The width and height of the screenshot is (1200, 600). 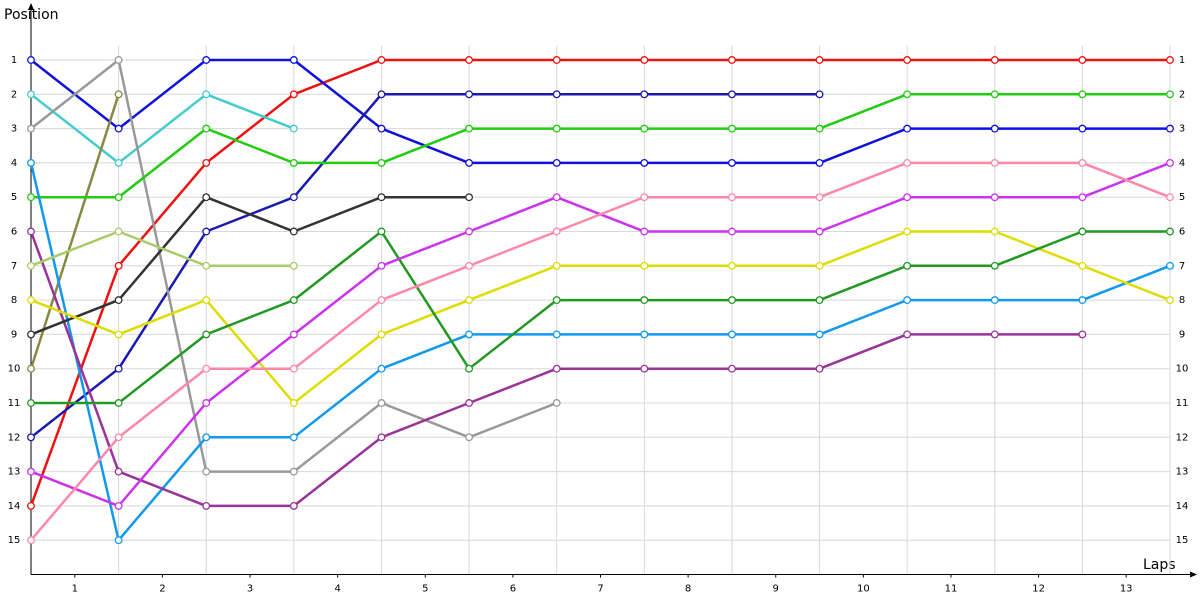 What do you see at coordinates (1182, 369) in the screenshot?
I see `y-tick-label-right: 10` at bounding box center [1182, 369].